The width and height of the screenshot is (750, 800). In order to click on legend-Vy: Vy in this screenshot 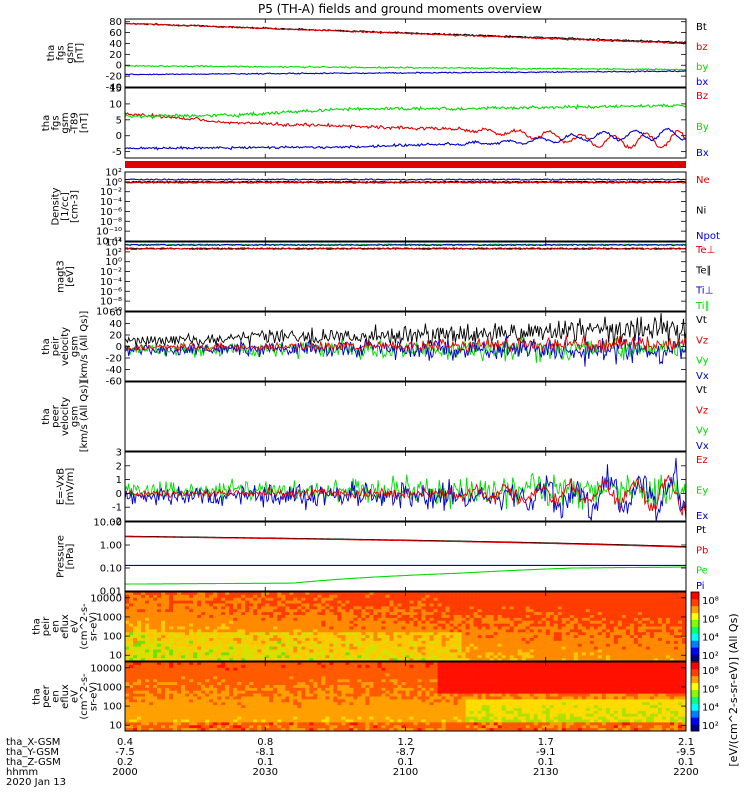, I will do `click(702, 431)`.